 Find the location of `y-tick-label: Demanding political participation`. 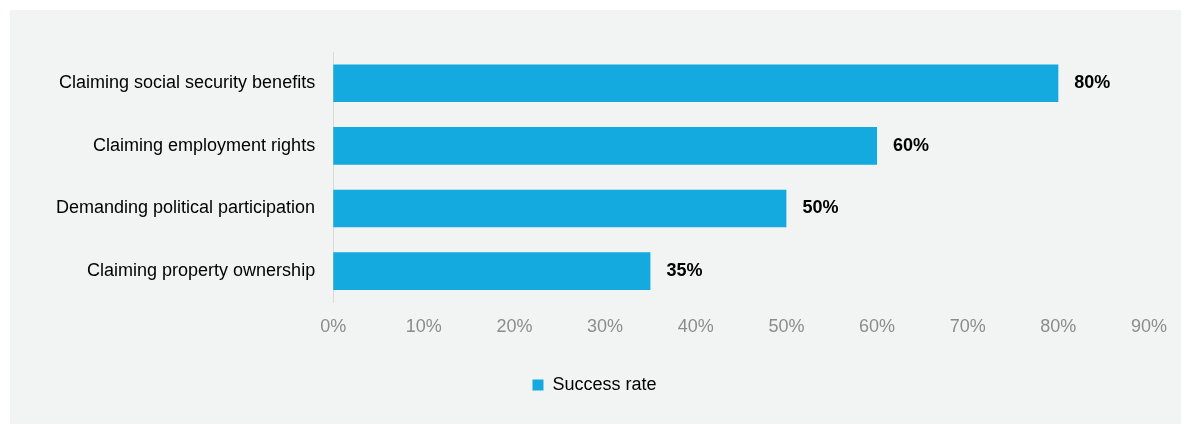

y-tick-label: Demanding political participation is located at coordinates (185, 207).